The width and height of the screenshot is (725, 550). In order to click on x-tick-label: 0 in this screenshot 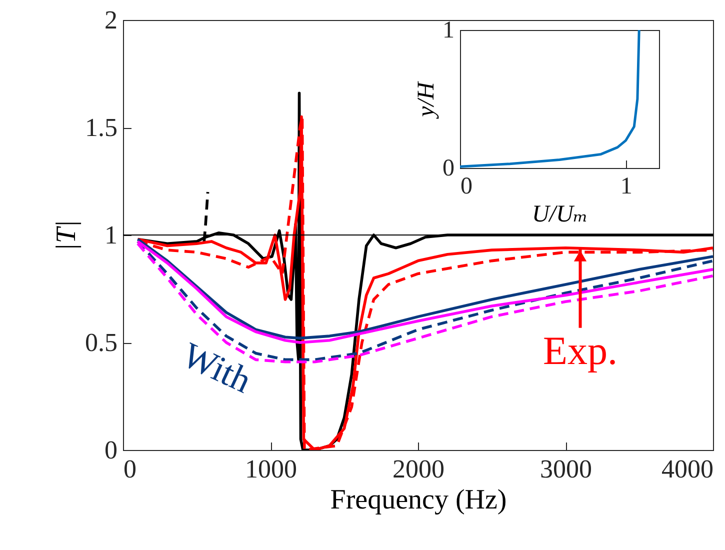, I will do `click(130, 469)`.